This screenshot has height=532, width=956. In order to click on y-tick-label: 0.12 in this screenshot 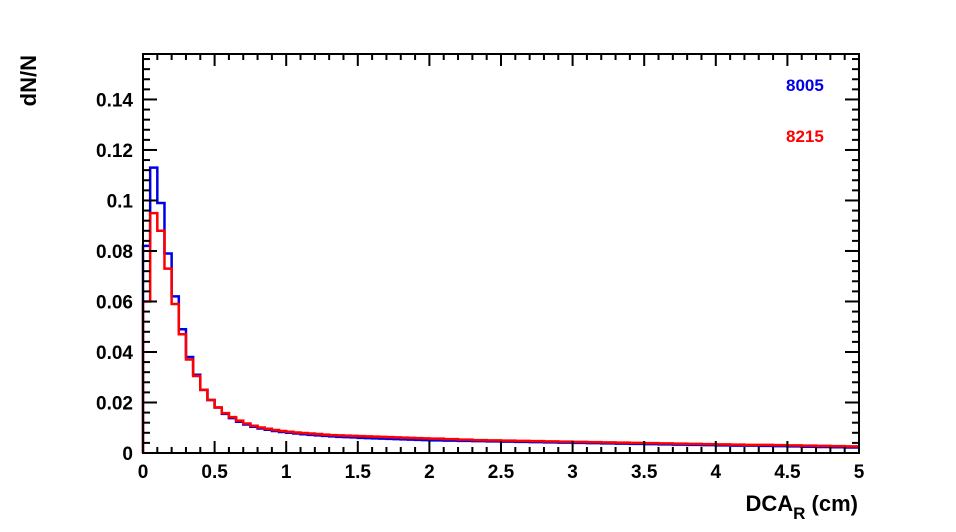, I will do `click(114, 151)`.